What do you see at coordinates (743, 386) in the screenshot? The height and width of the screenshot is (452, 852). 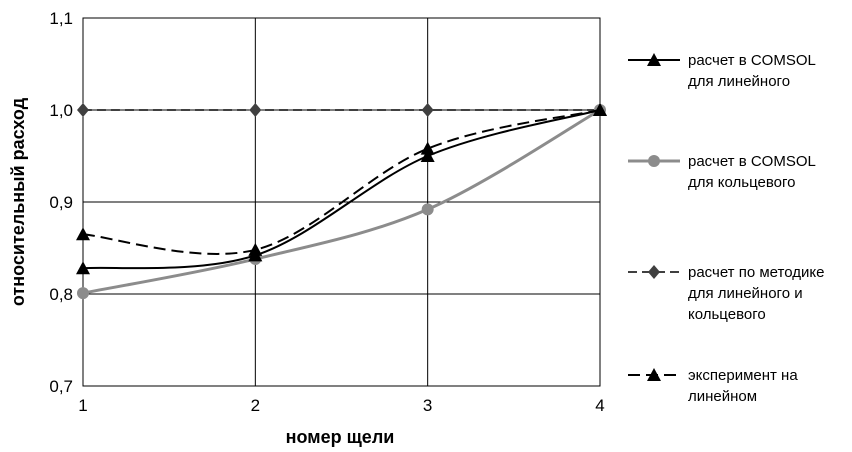 I see `legend-label: эксперимент на линейном` at bounding box center [743, 386].